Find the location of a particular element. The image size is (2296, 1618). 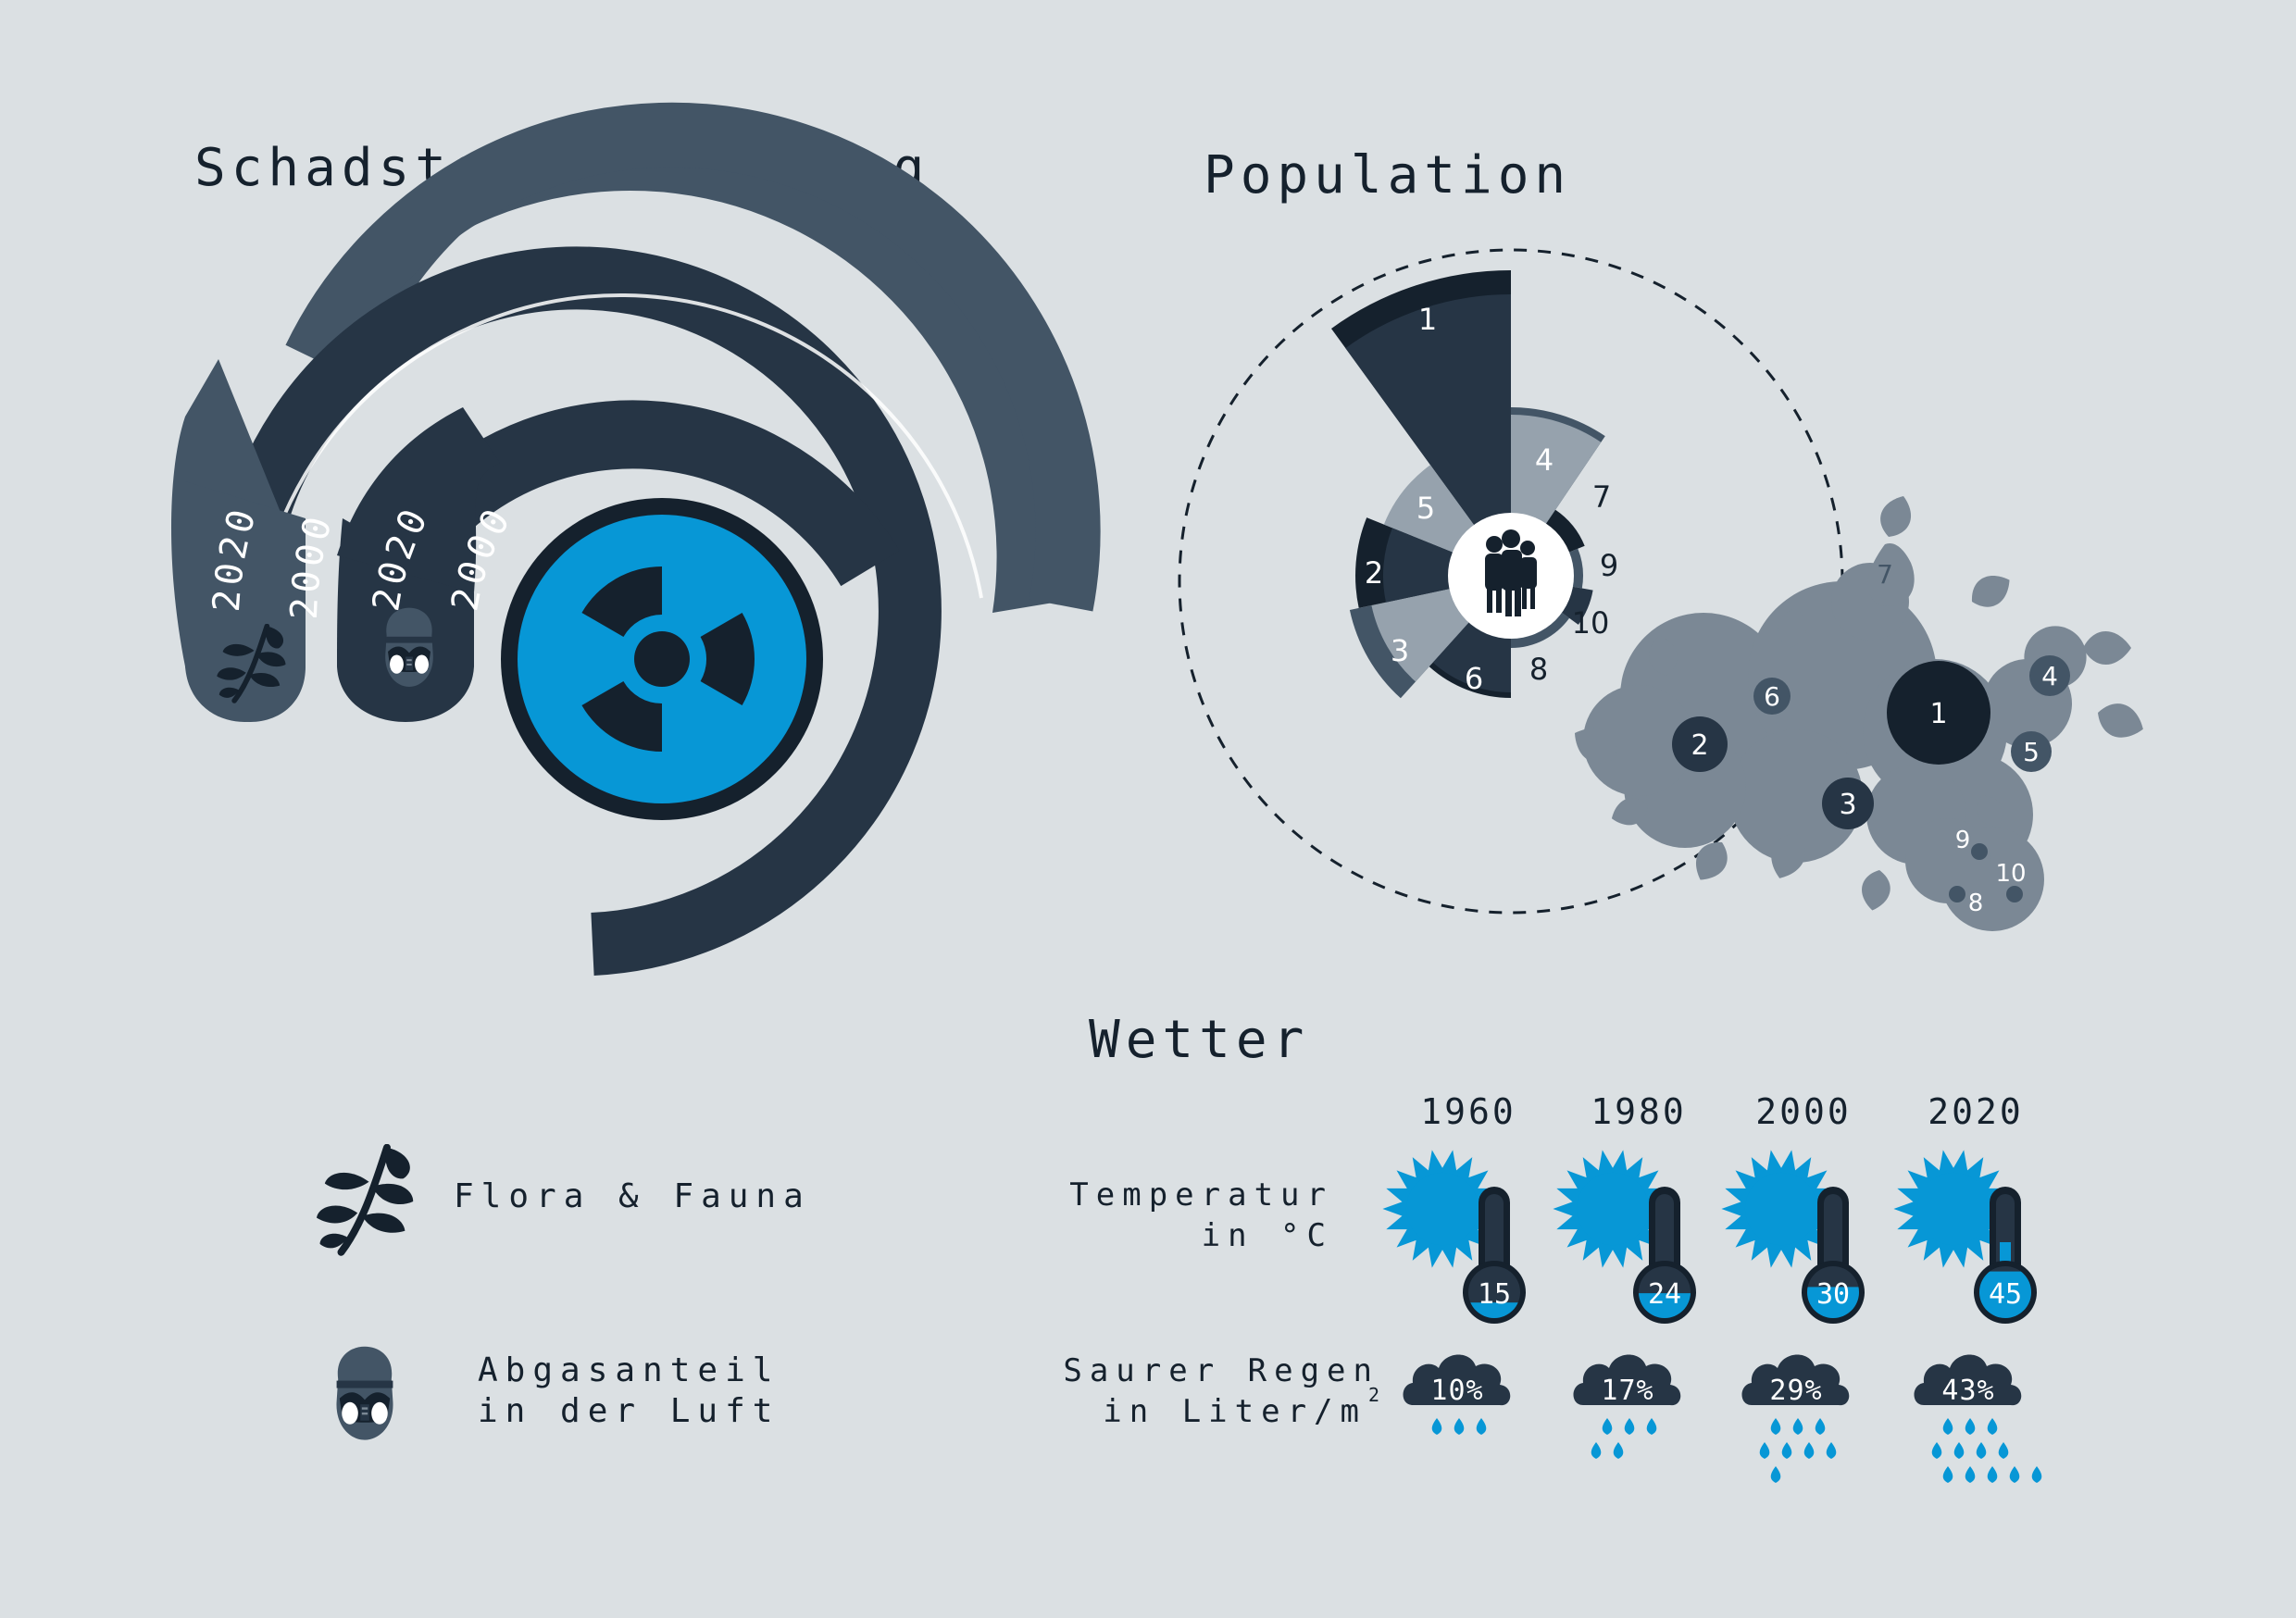

year-1960: 1960 is located at coordinates (1468, 1111).